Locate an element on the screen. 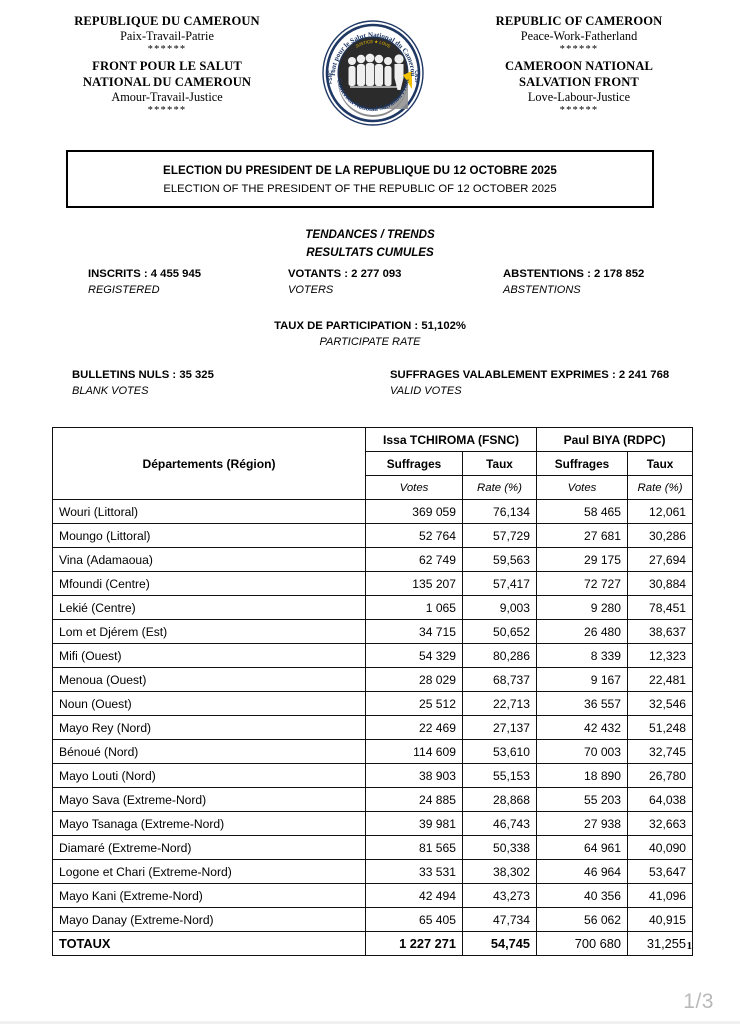 The width and height of the screenshot is (740, 1024). cell-c1-votes: 65 405 is located at coordinates (414, 919).